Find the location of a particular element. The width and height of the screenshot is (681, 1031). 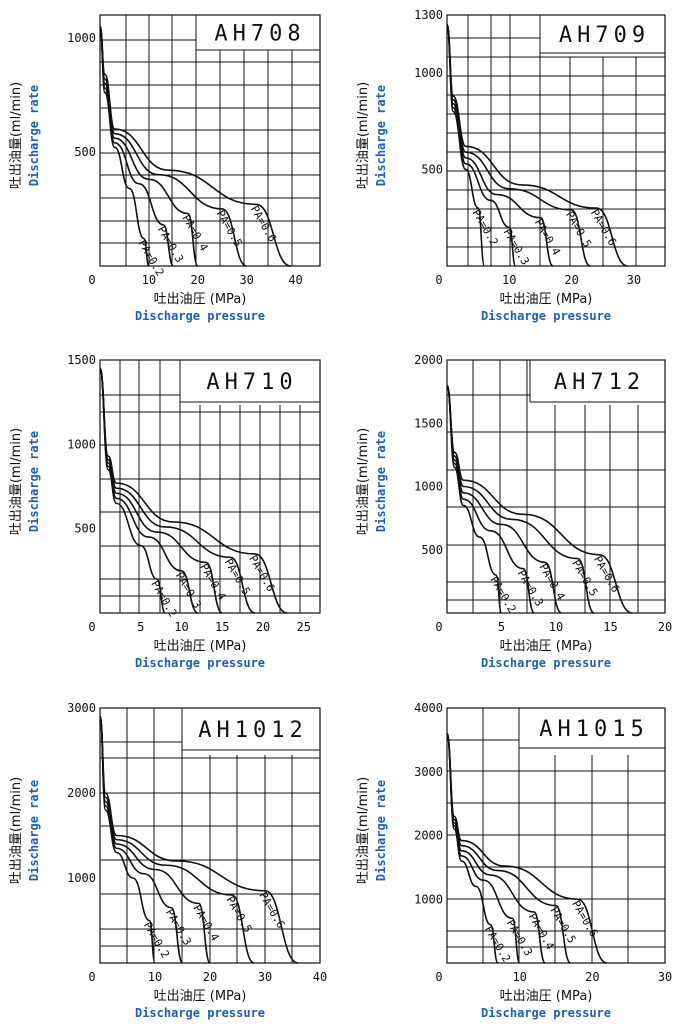

chart-title: AH712 is located at coordinates (599, 382).